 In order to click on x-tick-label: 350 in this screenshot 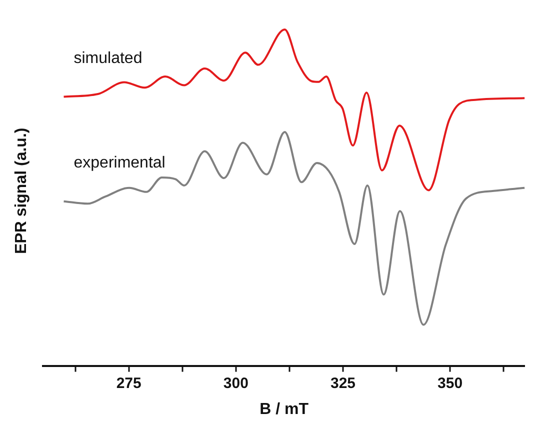, I will do `click(450, 383)`.